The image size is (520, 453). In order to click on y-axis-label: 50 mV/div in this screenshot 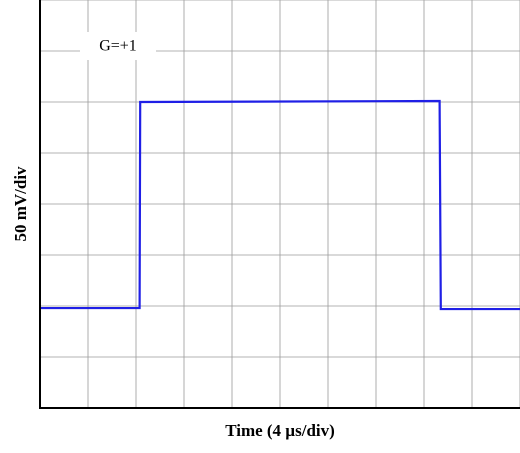, I will do `click(20, 204)`.